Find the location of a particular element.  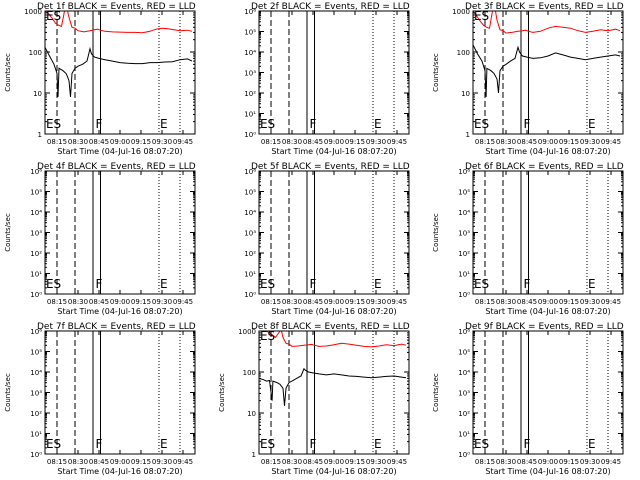

y-tick-label: 10⁰ is located at coordinates (36, 295).